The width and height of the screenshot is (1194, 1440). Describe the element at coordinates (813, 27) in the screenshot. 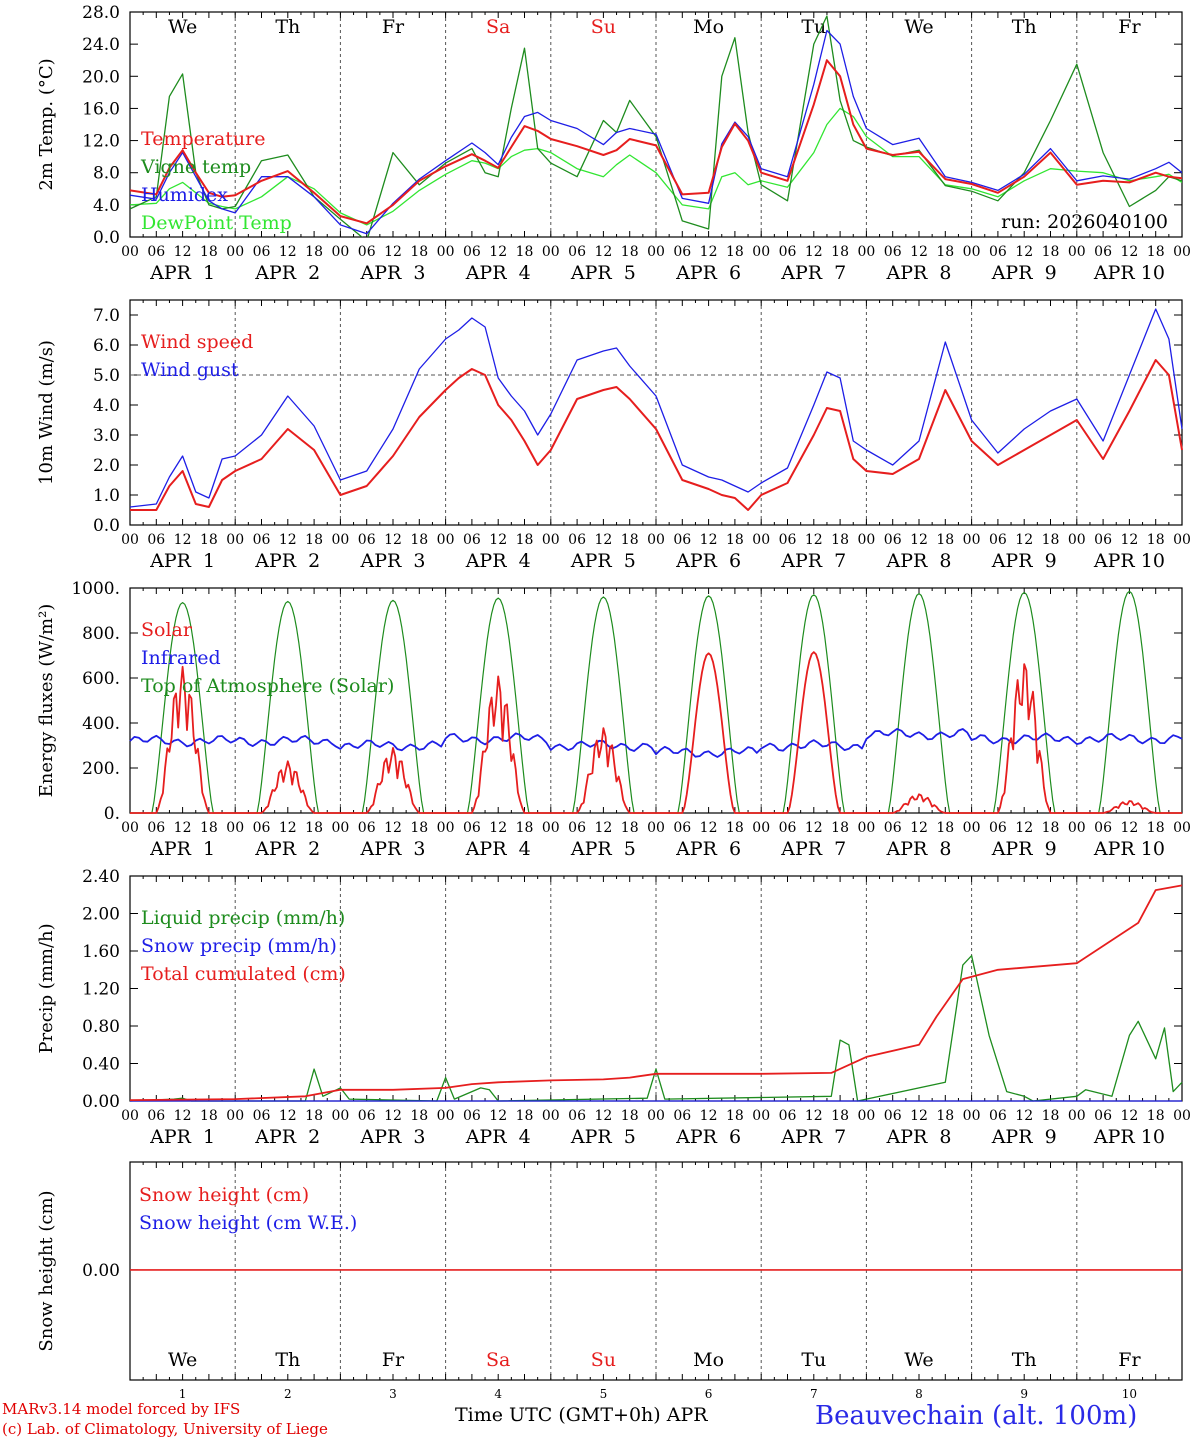

I see `weekday-label: Tu` at that location.